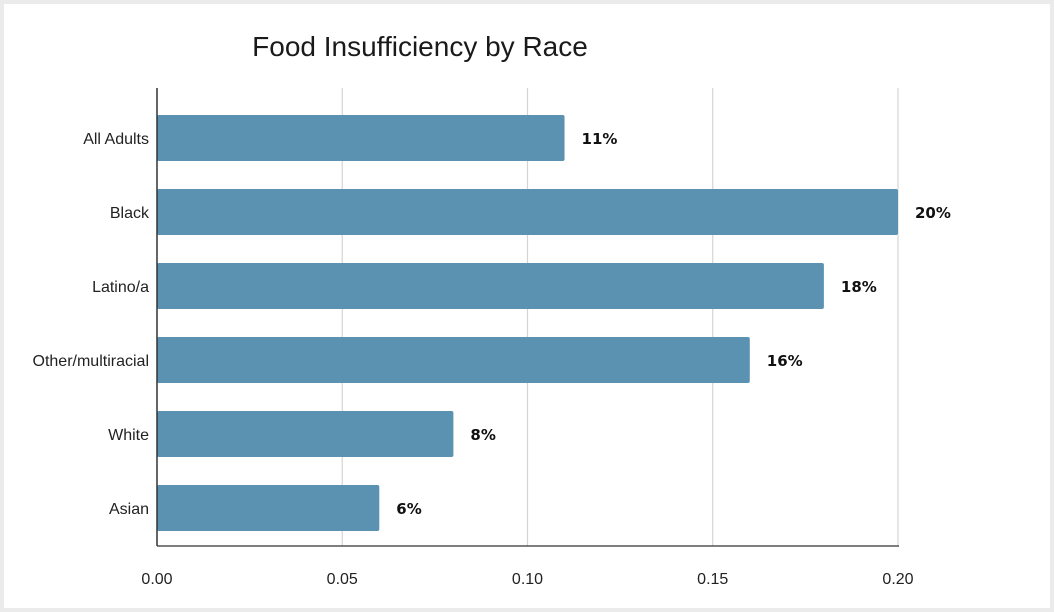  What do you see at coordinates (712, 579) in the screenshot?
I see `x-tick-label: 0.15` at bounding box center [712, 579].